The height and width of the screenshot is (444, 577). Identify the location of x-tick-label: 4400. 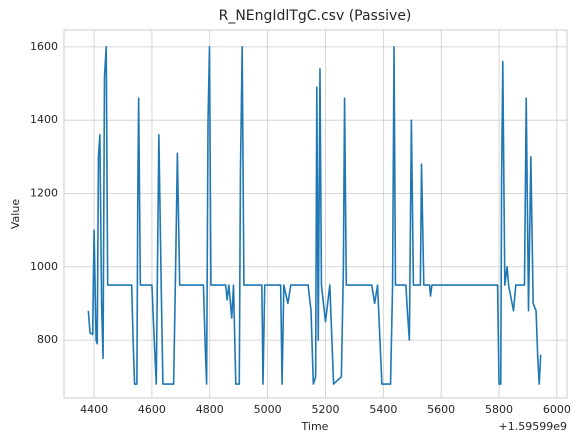
(94, 409).